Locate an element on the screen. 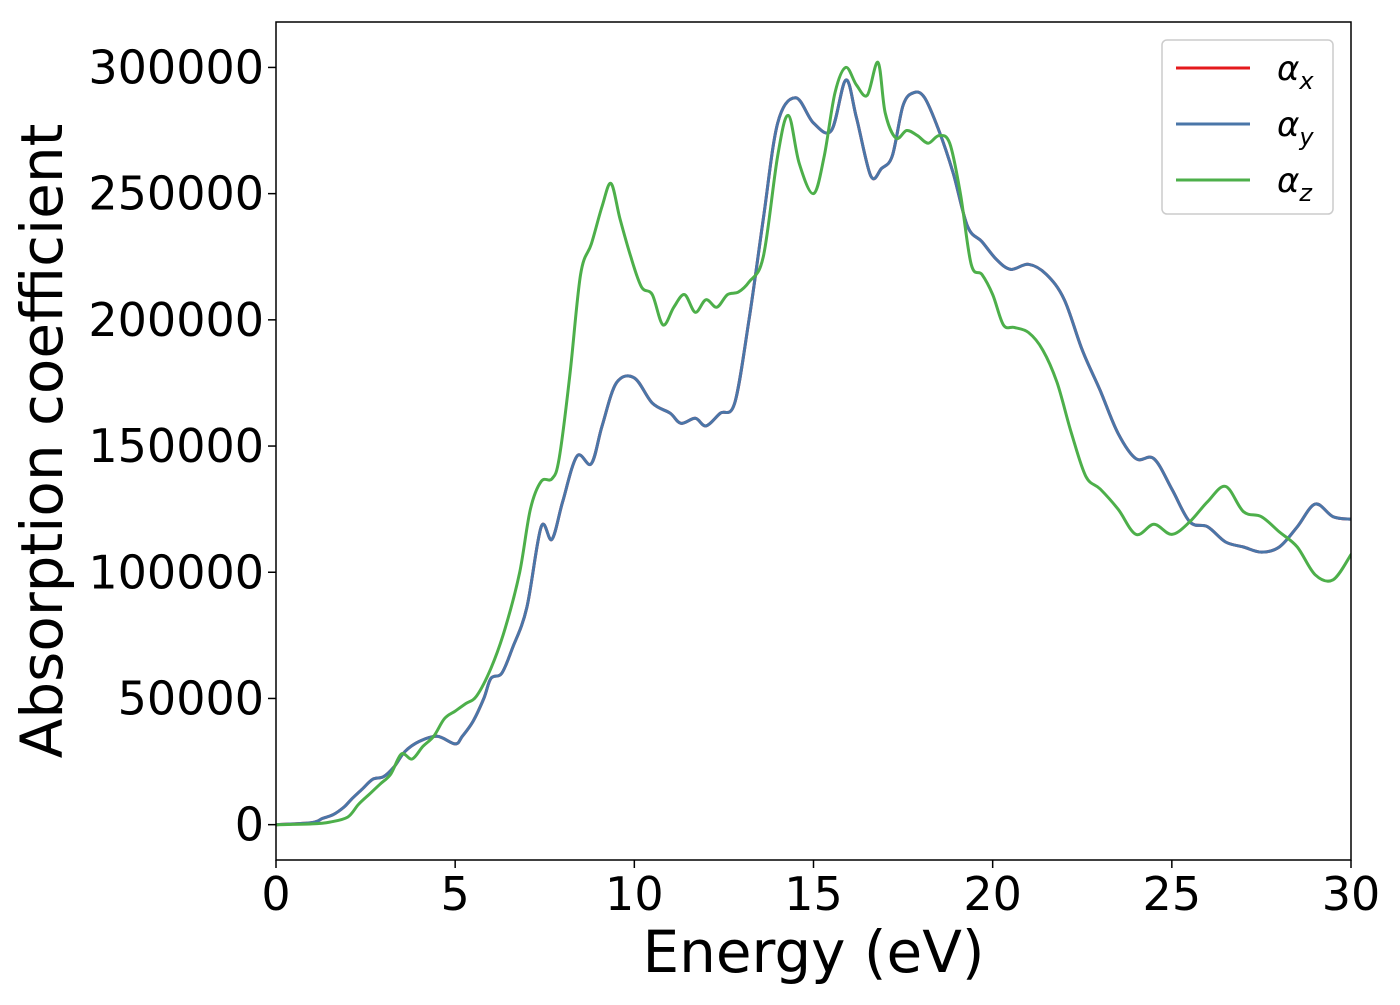 The height and width of the screenshot is (1005, 1400). y-tick-label: 200000 is located at coordinates (176, 320).